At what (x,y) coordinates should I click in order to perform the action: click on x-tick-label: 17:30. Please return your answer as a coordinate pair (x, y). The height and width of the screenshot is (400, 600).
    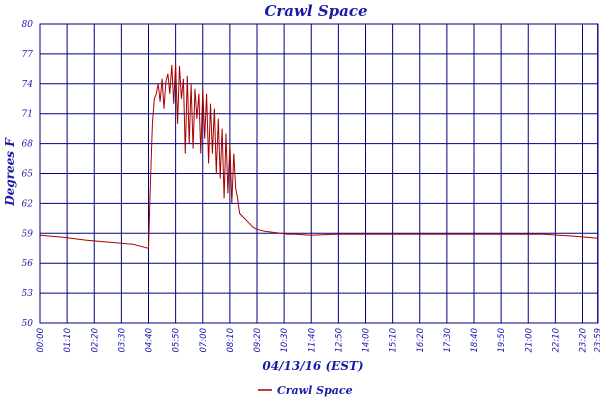
    Looking at the image, I should click on (448, 340).